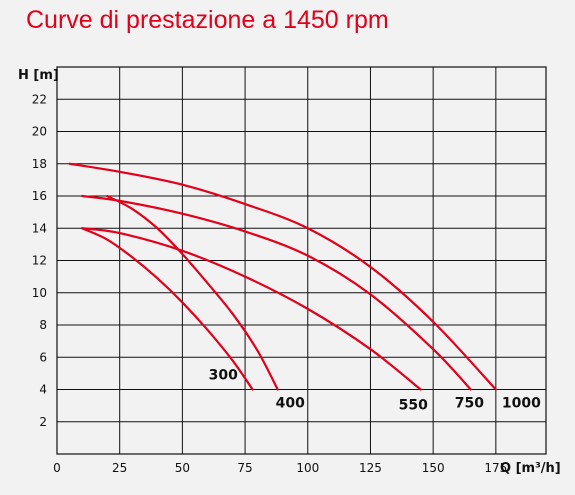 The image size is (575, 495). I want to click on x-tick-label: 150, so click(433, 468).